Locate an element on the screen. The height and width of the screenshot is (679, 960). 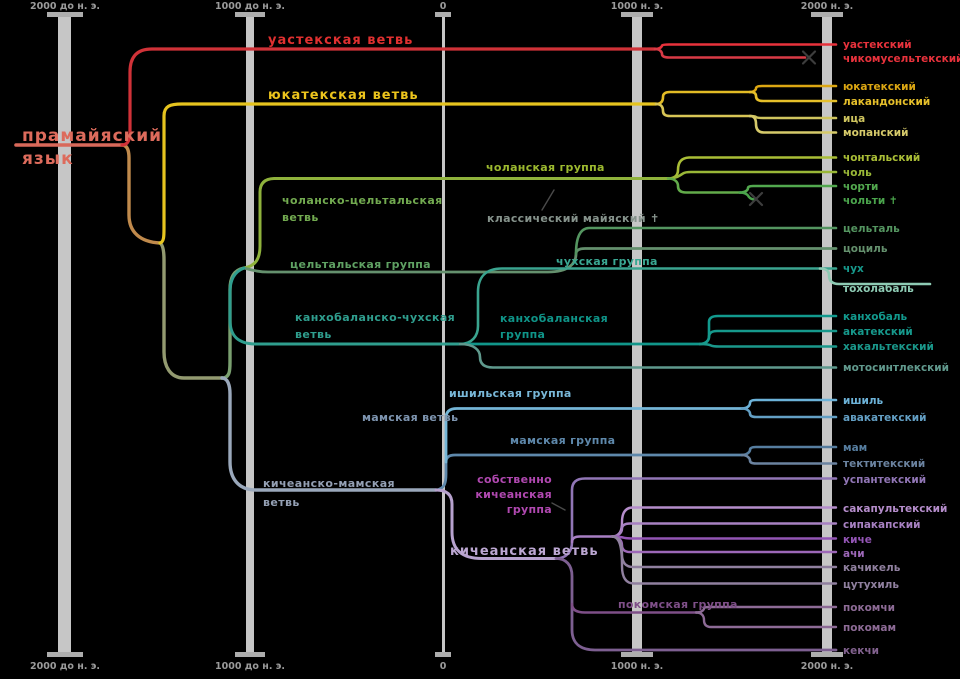
timeline-label-bottom: 2000 до н. э. is located at coordinates (65, 666).